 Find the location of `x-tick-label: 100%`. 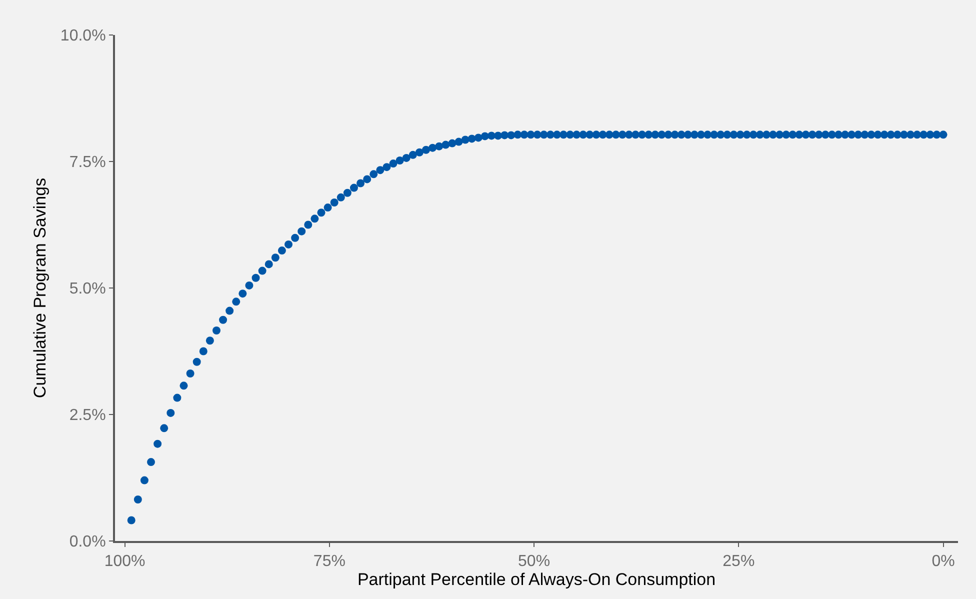

x-tick-label: 100% is located at coordinates (125, 561).